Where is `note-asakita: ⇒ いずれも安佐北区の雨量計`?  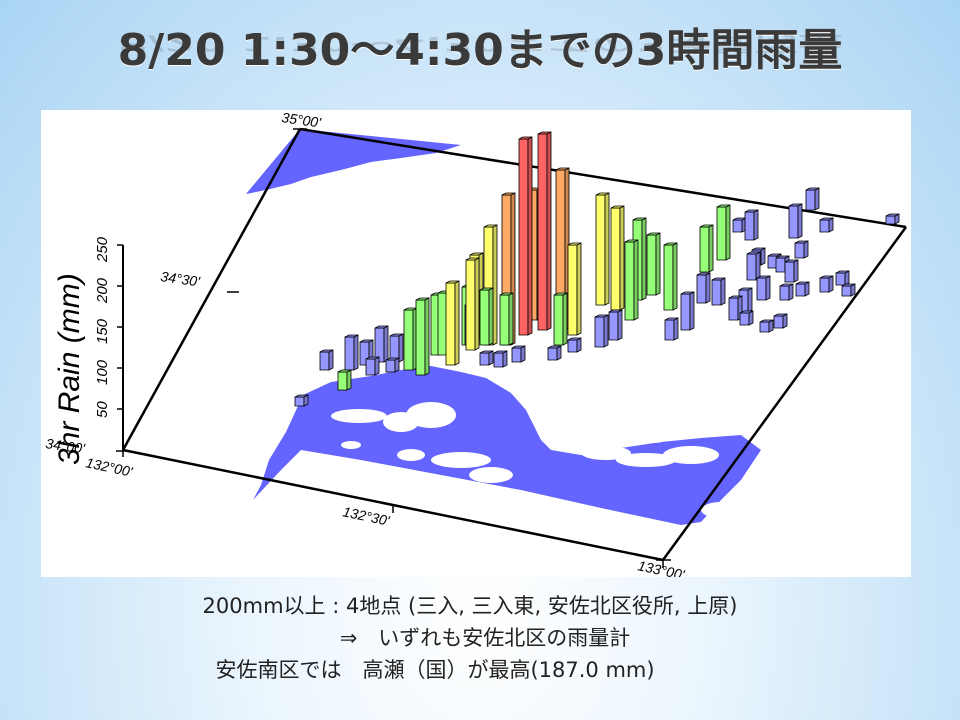
note-asakita: ⇒ いずれも安佐北区の雨量計 is located at coordinates (485, 638).